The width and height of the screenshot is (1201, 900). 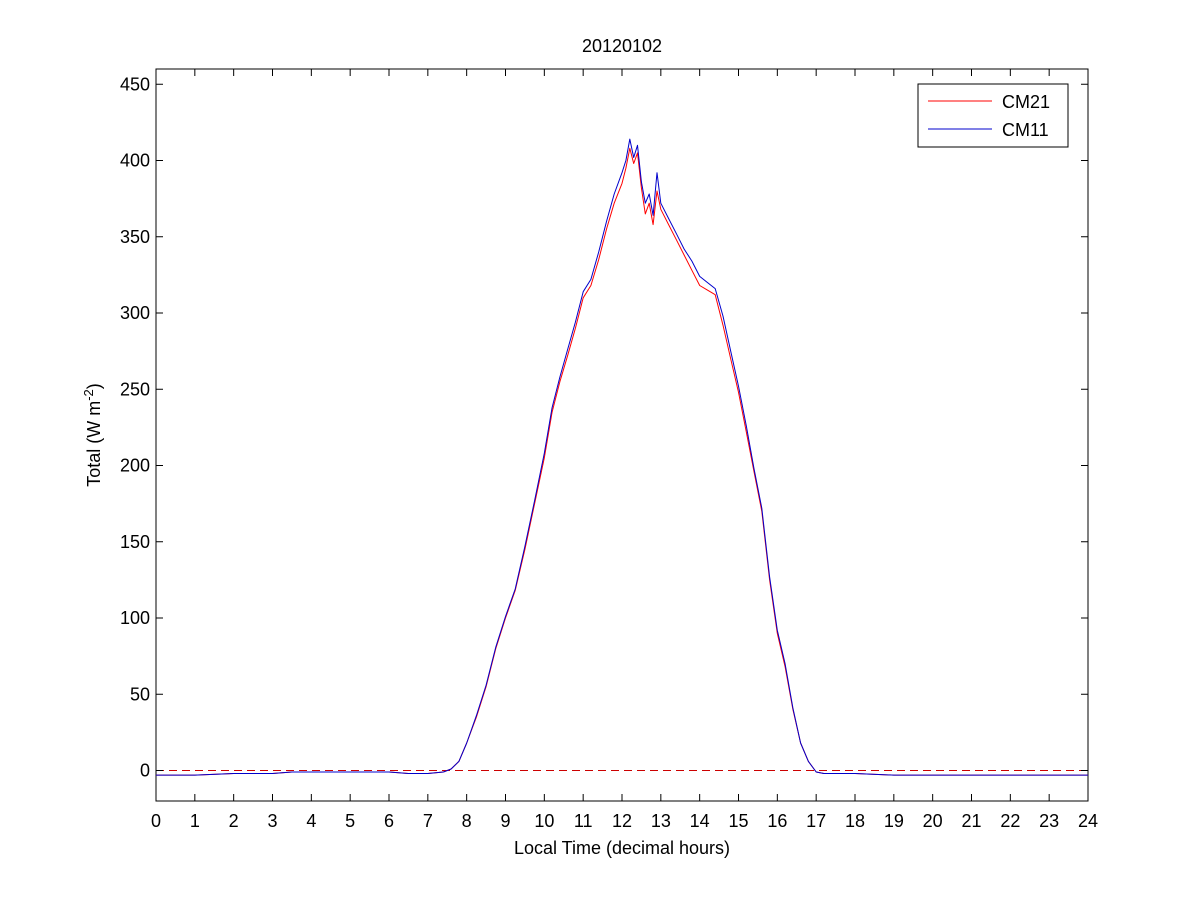 What do you see at coordinates (135, 466) in the screenshot?
I see `y-tick-label: 200` at bounding box center [135, 466].